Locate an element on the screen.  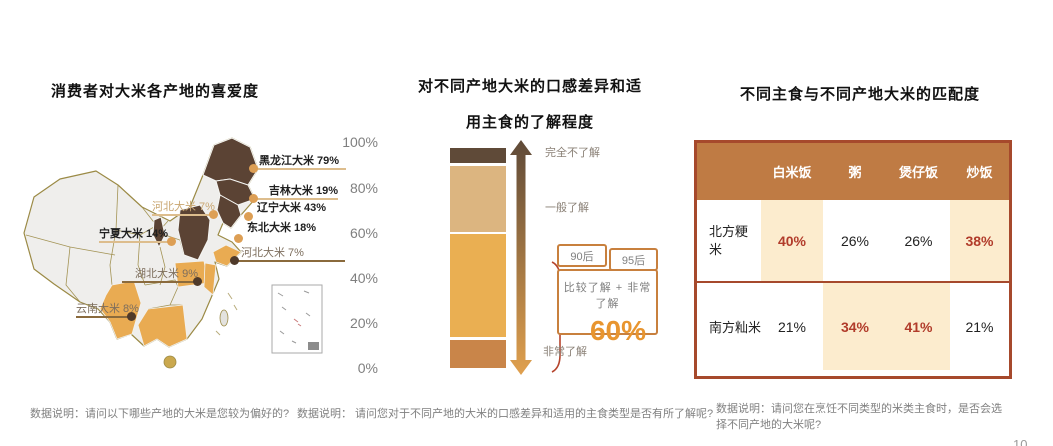
map-label-yunnan: 云南大米 8% is located at coordinates (107, 310).